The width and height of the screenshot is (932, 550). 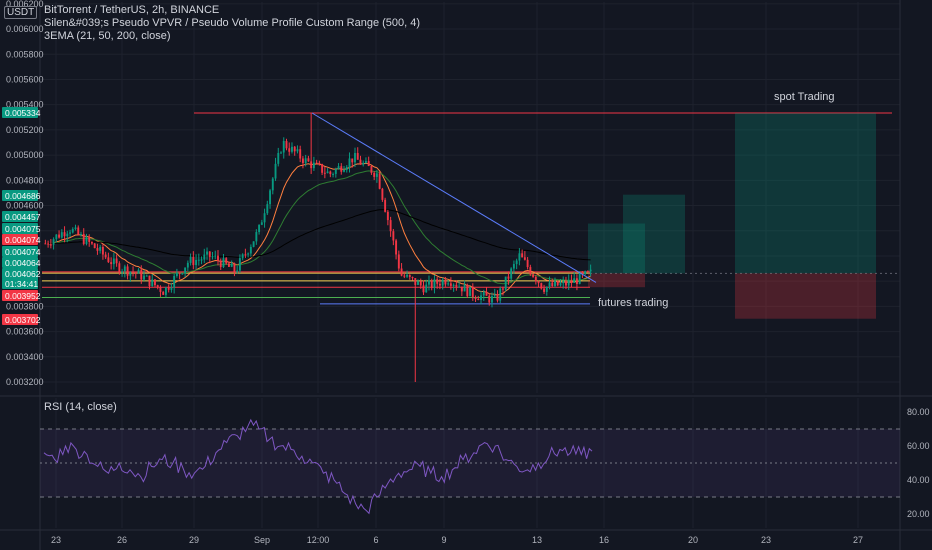 What do you see at coordinates (21, 12) in the screenshot?
I see `currency-unit-badge: USDT` at bounding box center [21, 12].